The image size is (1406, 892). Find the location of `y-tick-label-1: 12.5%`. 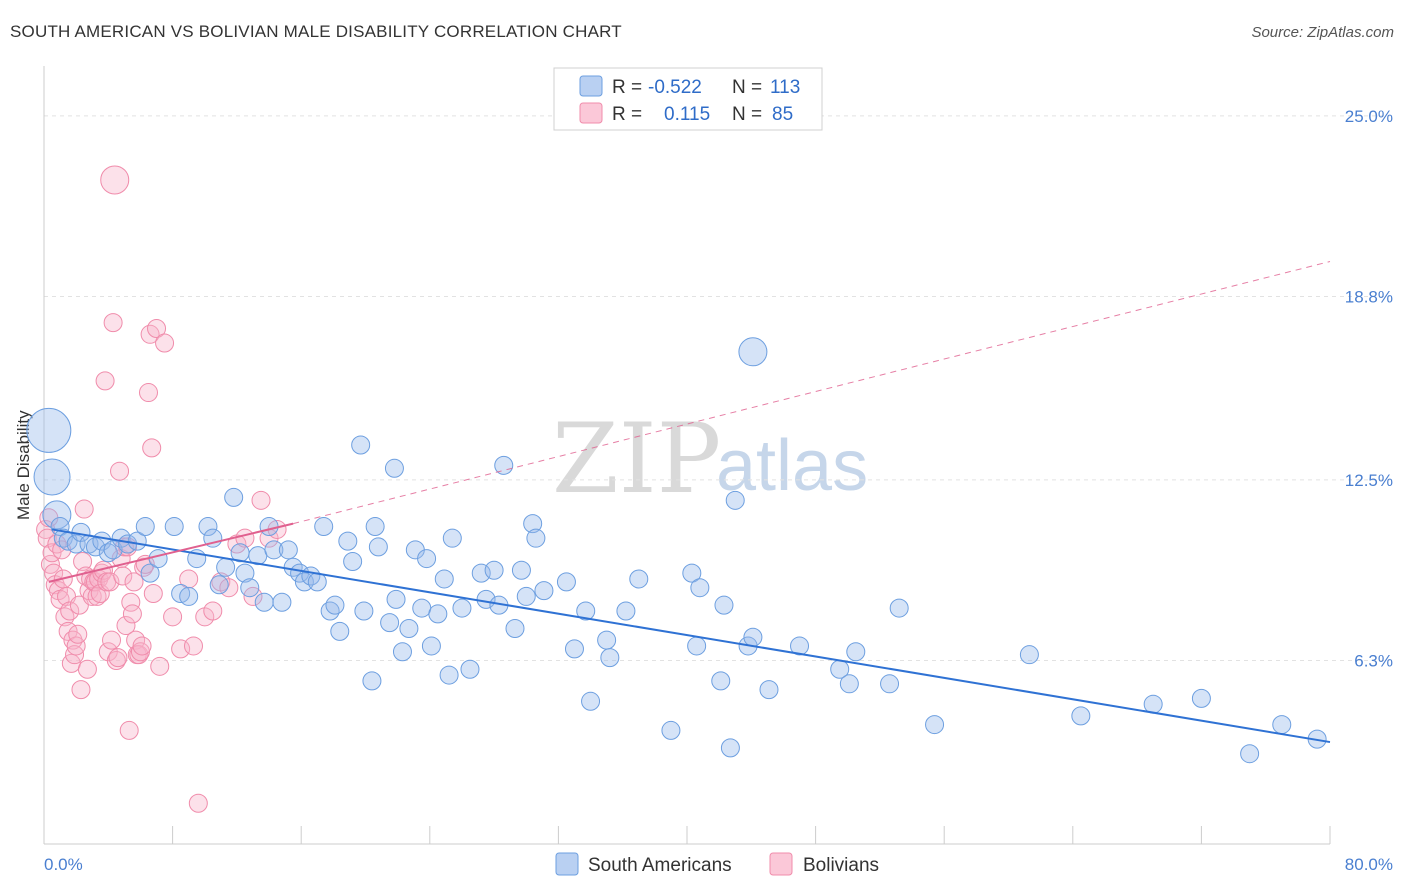

y-tick-label-1: 12.5% is located at coordinates (1369, 480).